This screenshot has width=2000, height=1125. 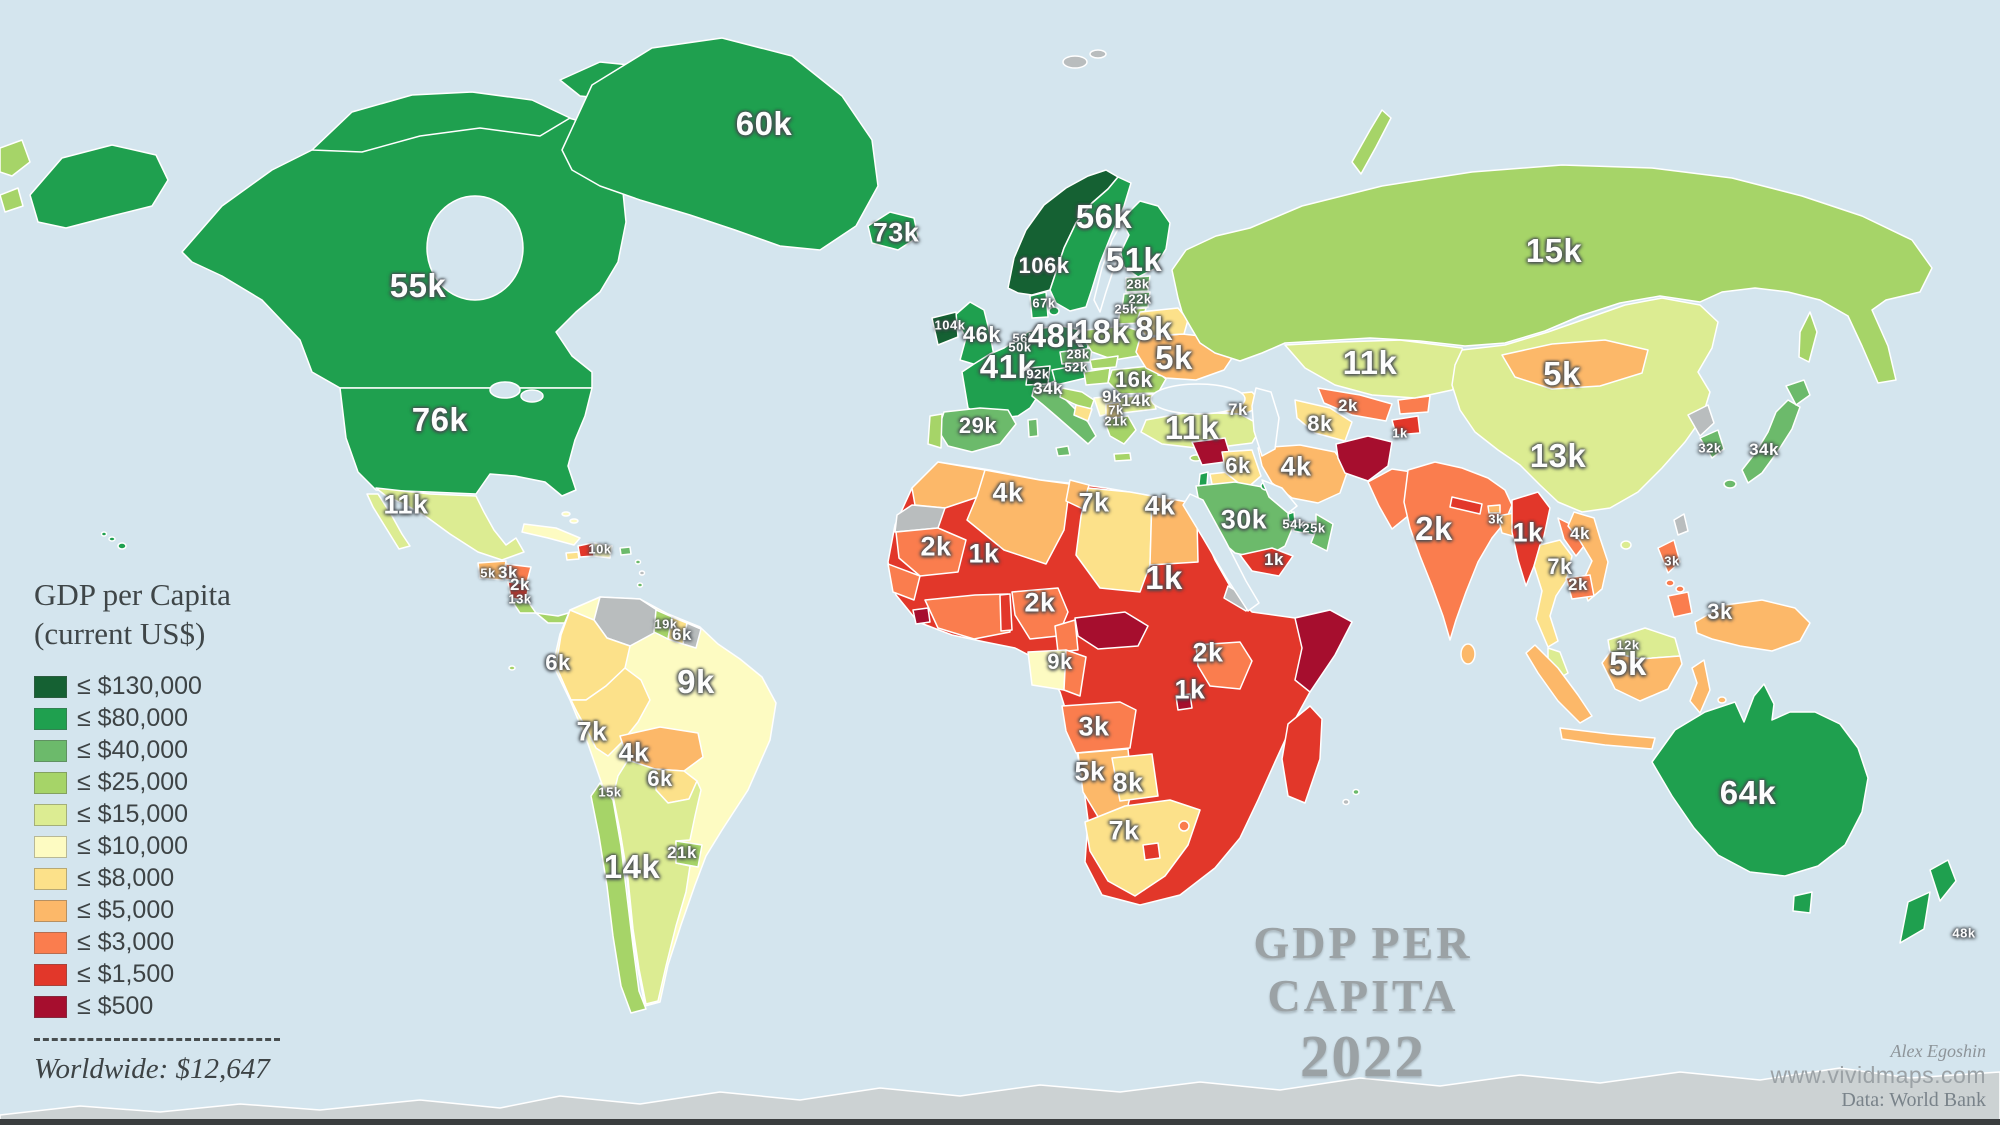 What do you see at coordinates (1266, 562) in the screenshot?
I see `country-yemen` at bounding box center [1266, 562].